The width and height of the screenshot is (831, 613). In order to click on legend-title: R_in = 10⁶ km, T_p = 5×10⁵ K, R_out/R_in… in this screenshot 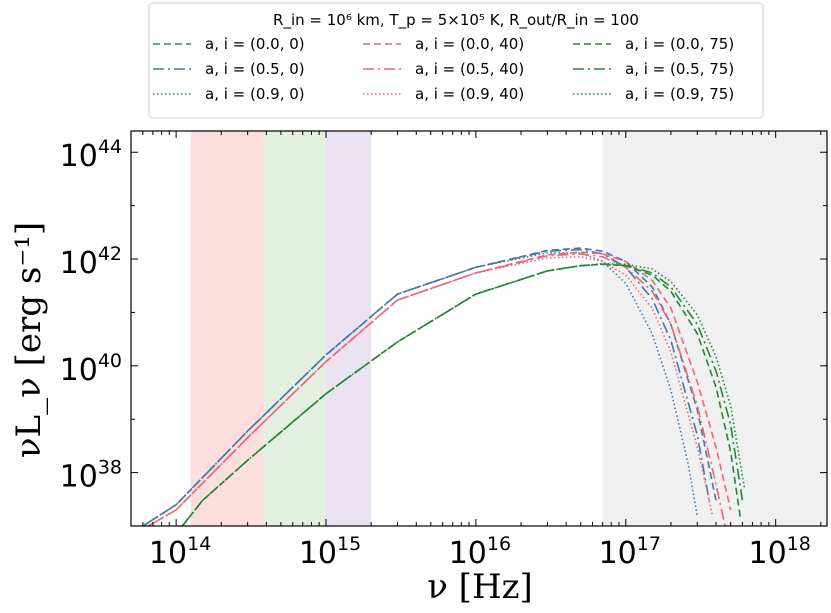, I will do `click(456, 20)`.